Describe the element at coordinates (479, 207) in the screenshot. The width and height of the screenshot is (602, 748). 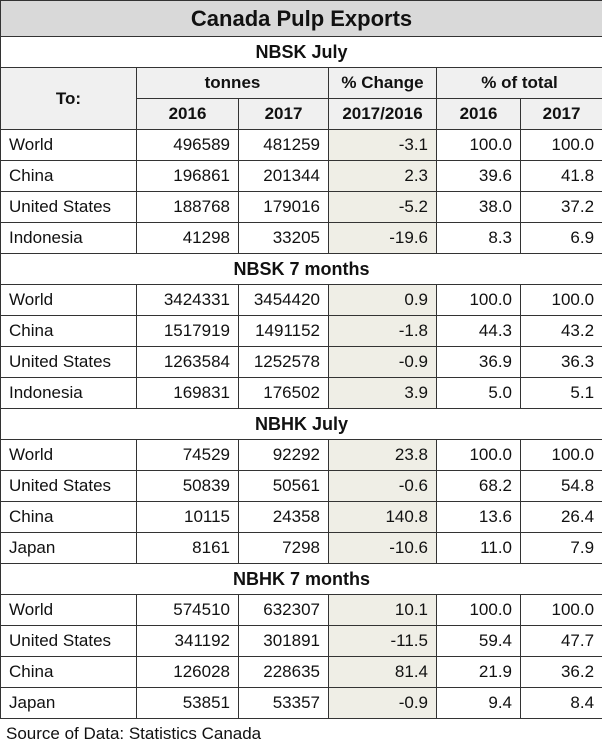
I see `value: 38.0` at that location.